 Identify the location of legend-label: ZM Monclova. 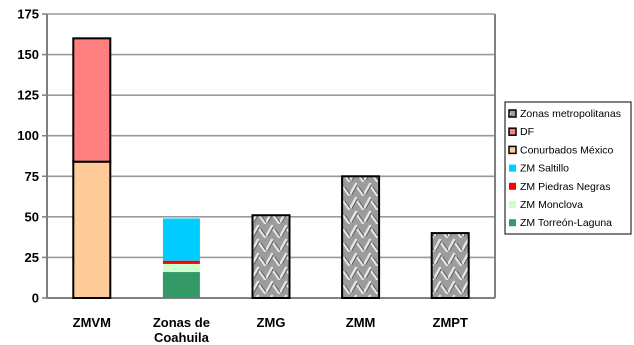
(551, 205).